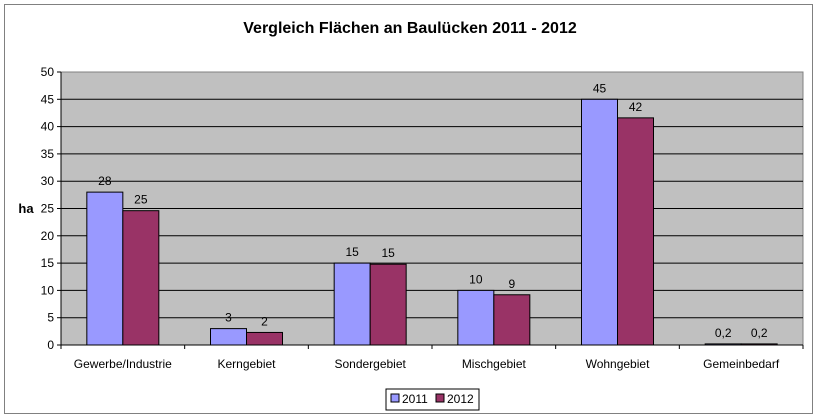 This screenshot has height=420, width=819. I want to click on x-tick-label: Gewerbe/Industrie, so click(123, 364).